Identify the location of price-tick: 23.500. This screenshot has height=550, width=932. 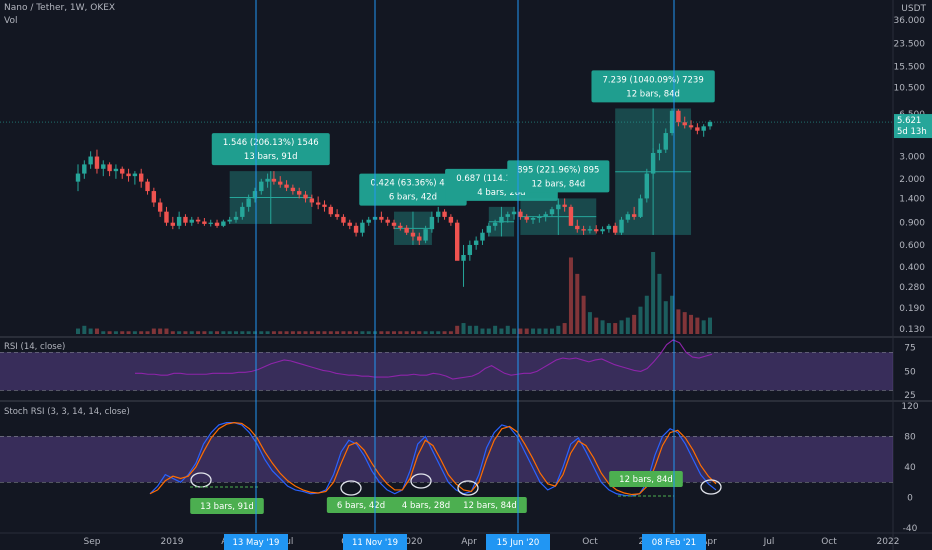
(910, 44).